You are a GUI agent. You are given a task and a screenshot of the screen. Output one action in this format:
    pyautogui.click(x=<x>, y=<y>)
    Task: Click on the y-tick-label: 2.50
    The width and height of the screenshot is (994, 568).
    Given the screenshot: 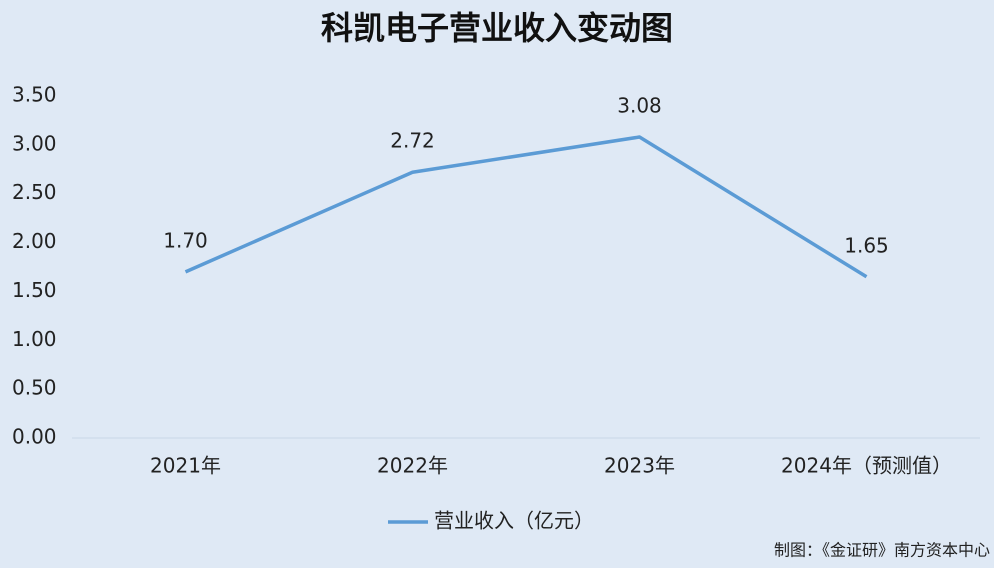 What is the action you would take?
    pyautogui.click(x=34, y=192)
    